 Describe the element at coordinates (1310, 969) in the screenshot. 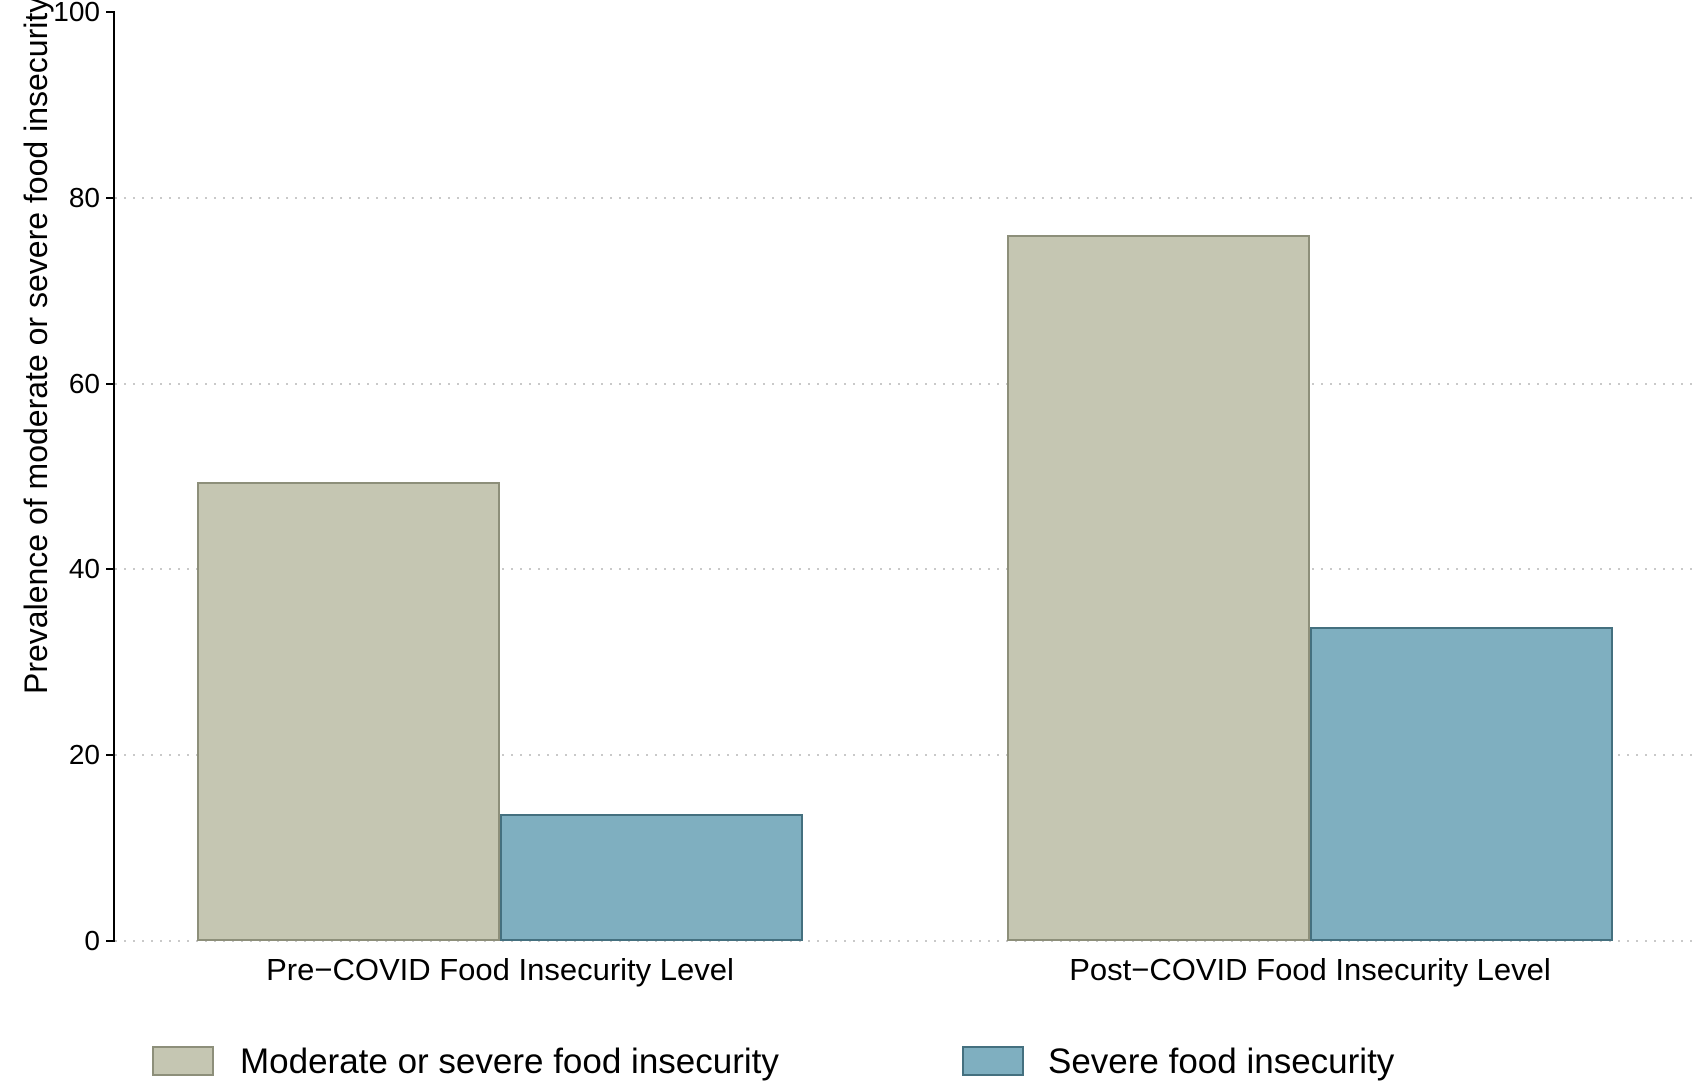

I see `x-category-label-post-covid: Post−COVID Food Insecurity Level` at that location.